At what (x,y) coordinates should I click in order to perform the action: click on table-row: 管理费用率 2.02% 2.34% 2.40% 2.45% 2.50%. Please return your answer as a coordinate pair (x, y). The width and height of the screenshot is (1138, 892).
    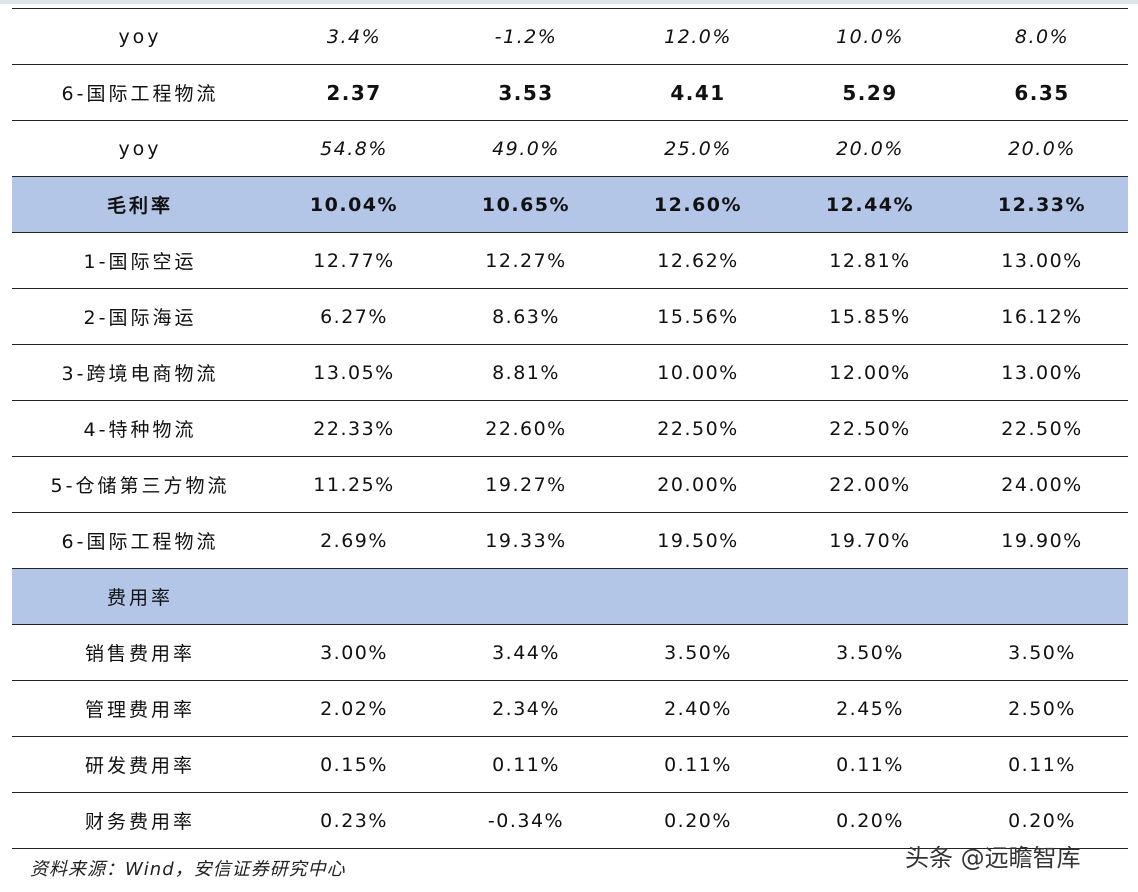
    Looking at the image, I should click on (570, 708).